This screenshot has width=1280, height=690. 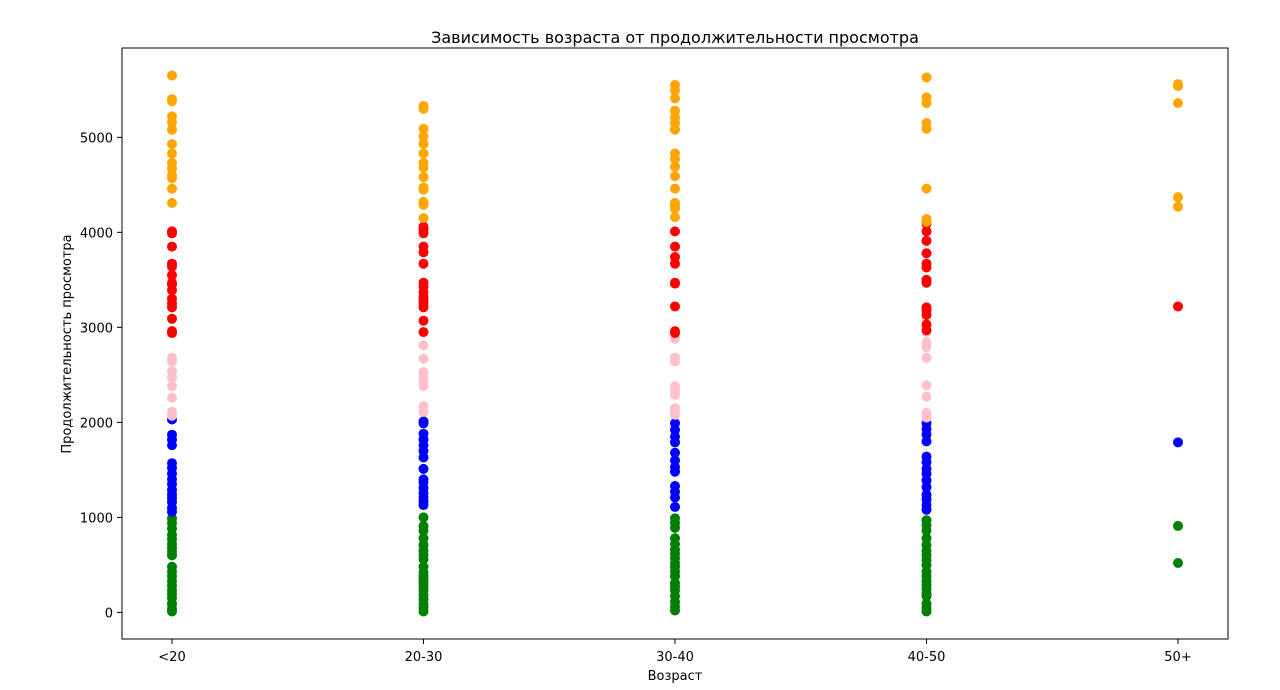 What do you see at coordinates (96, 233) in the screenshot?
I see `y-tick-label: 4000` at bounding box center [96, 233].